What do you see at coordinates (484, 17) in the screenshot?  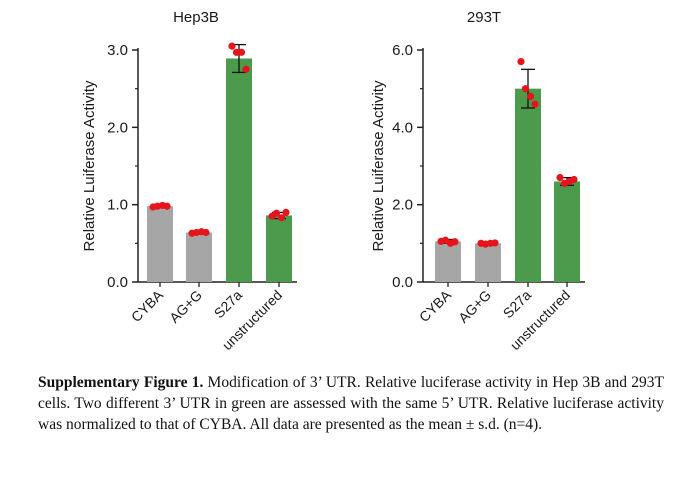 I see `chart-title: 293T` at bounding box center [484, 17].